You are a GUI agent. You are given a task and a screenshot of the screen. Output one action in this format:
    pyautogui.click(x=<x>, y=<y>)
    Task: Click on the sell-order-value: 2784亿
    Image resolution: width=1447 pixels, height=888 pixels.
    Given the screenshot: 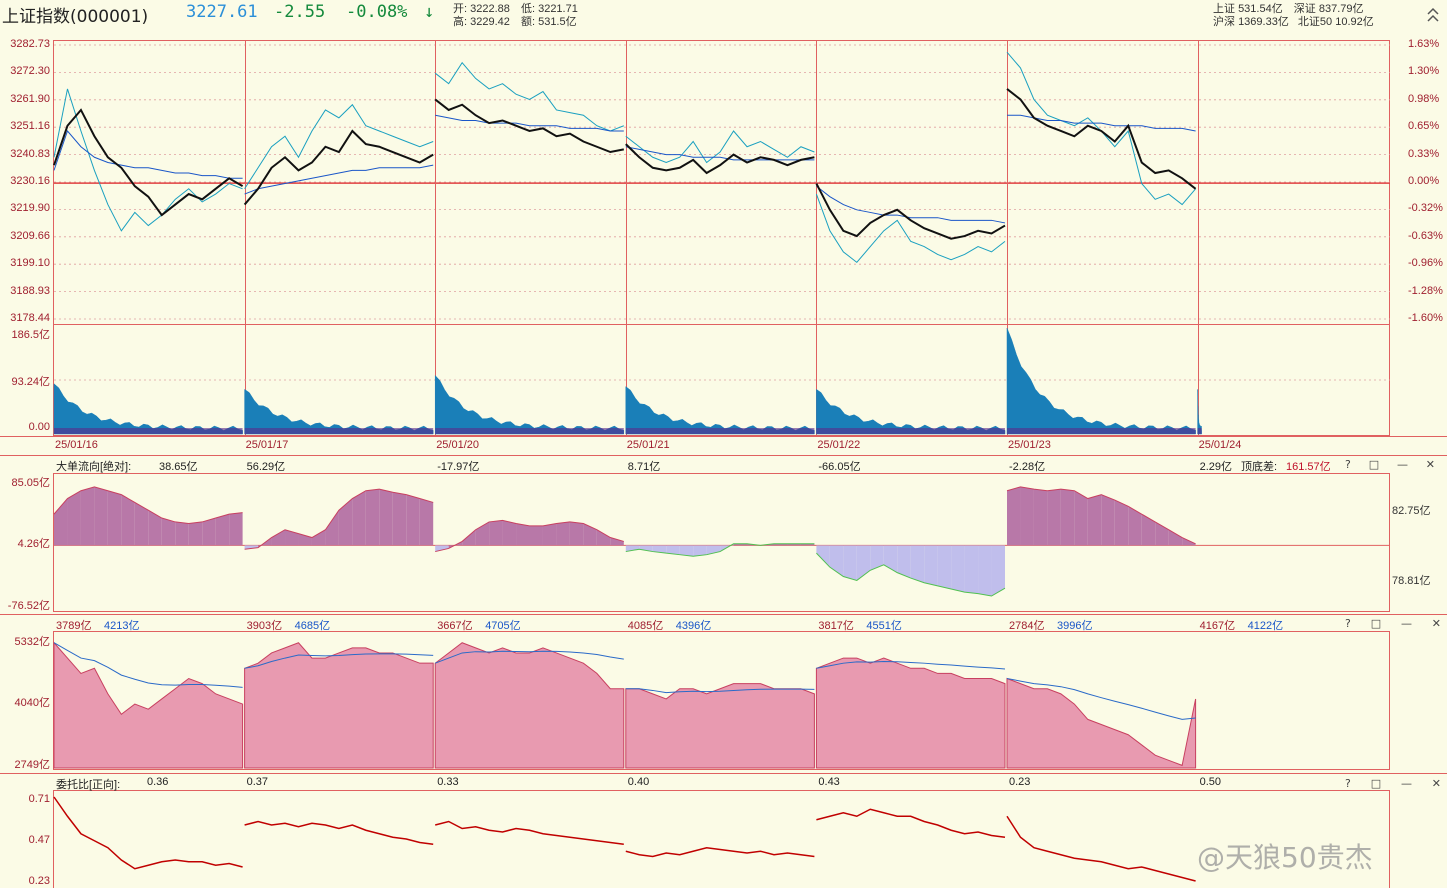 What is the action you would take?
    pyautogui.click(x=1027, y=626)
    